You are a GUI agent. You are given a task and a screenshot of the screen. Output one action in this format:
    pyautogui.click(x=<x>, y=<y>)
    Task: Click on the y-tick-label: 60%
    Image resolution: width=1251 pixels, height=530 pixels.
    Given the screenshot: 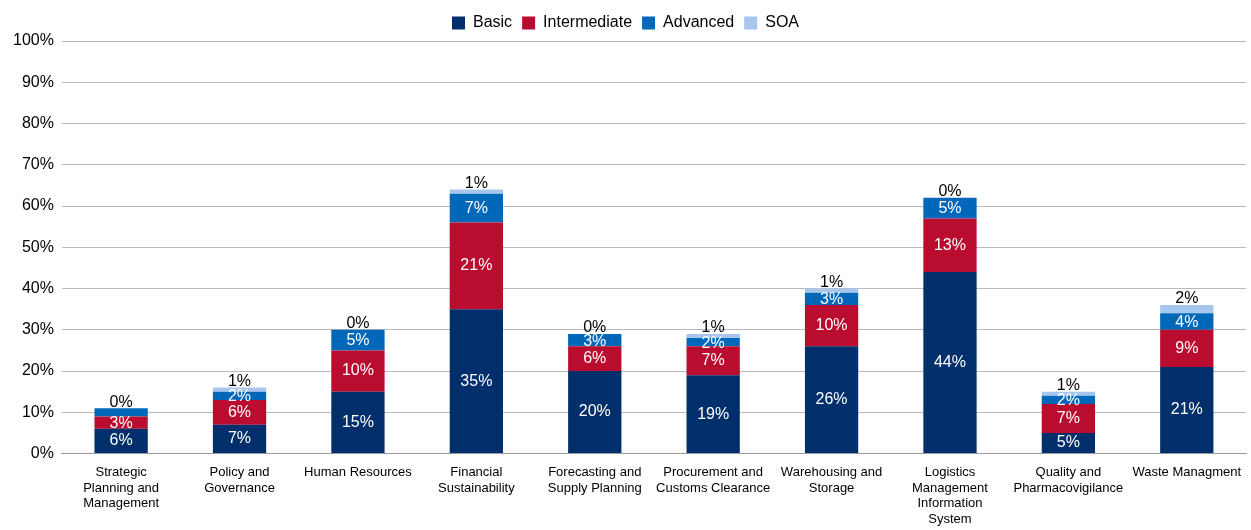 What is the action you would take?
    pyautogui.click(x=37, y=205)
    